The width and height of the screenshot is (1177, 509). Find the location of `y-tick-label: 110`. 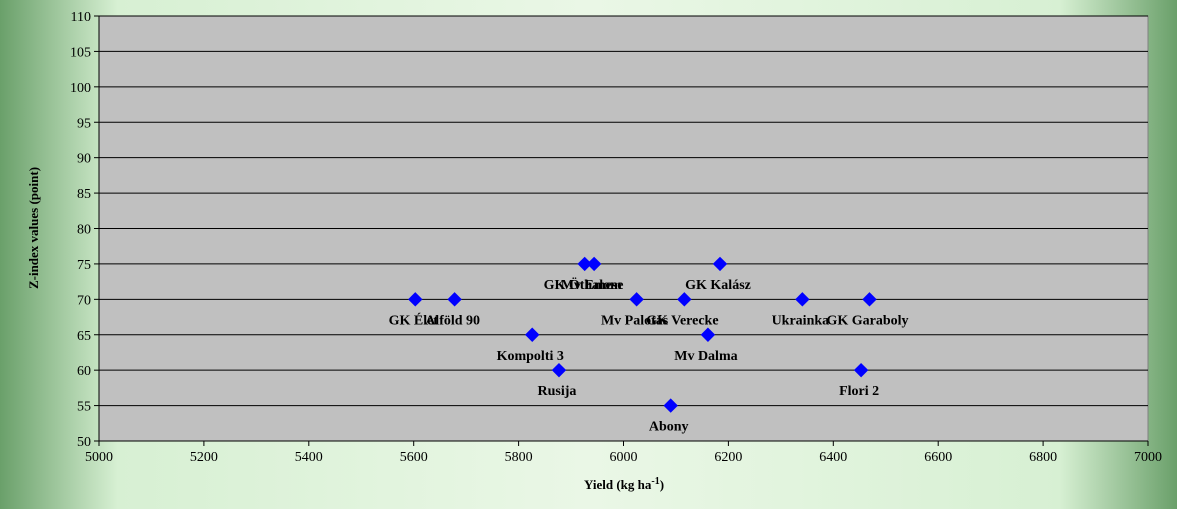

y-tick-label: 110 is located at coordinates (81, 17).